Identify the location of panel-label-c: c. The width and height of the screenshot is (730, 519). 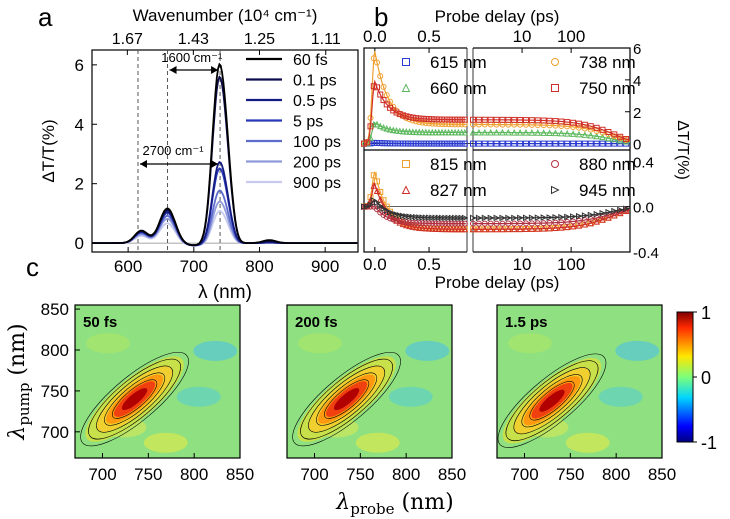
(32, 267).